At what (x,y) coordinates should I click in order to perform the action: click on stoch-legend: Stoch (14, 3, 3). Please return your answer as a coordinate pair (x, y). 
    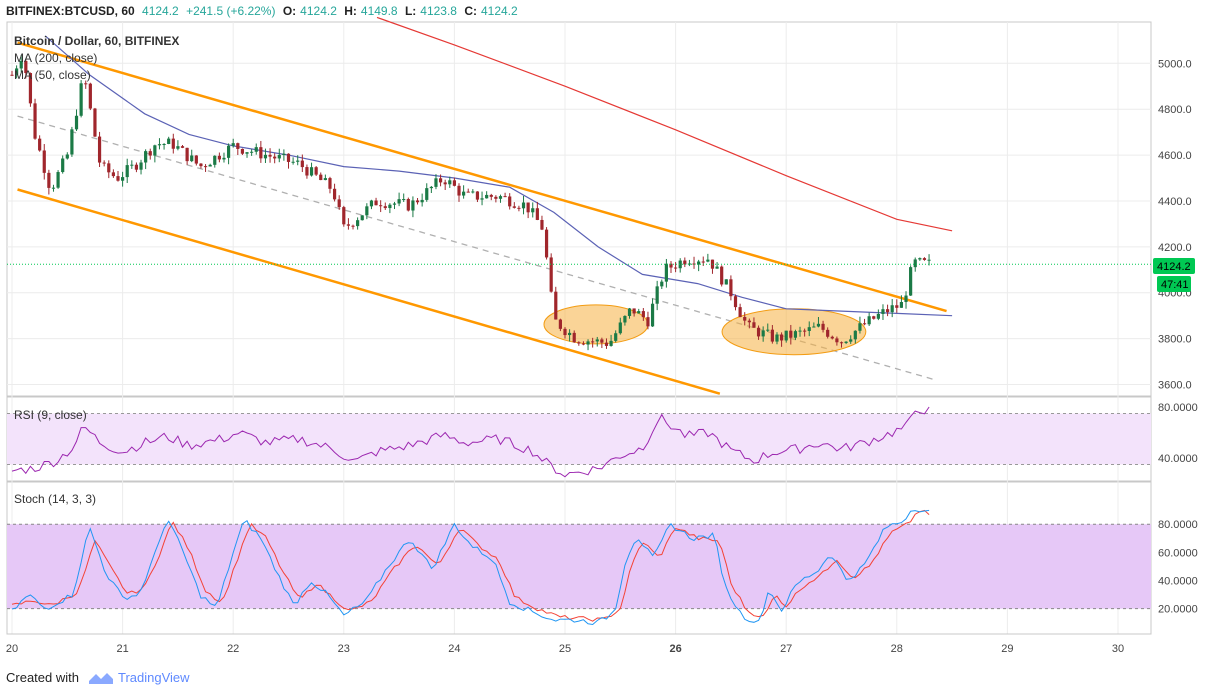
    Looking at the image, I should click on (55, 499).